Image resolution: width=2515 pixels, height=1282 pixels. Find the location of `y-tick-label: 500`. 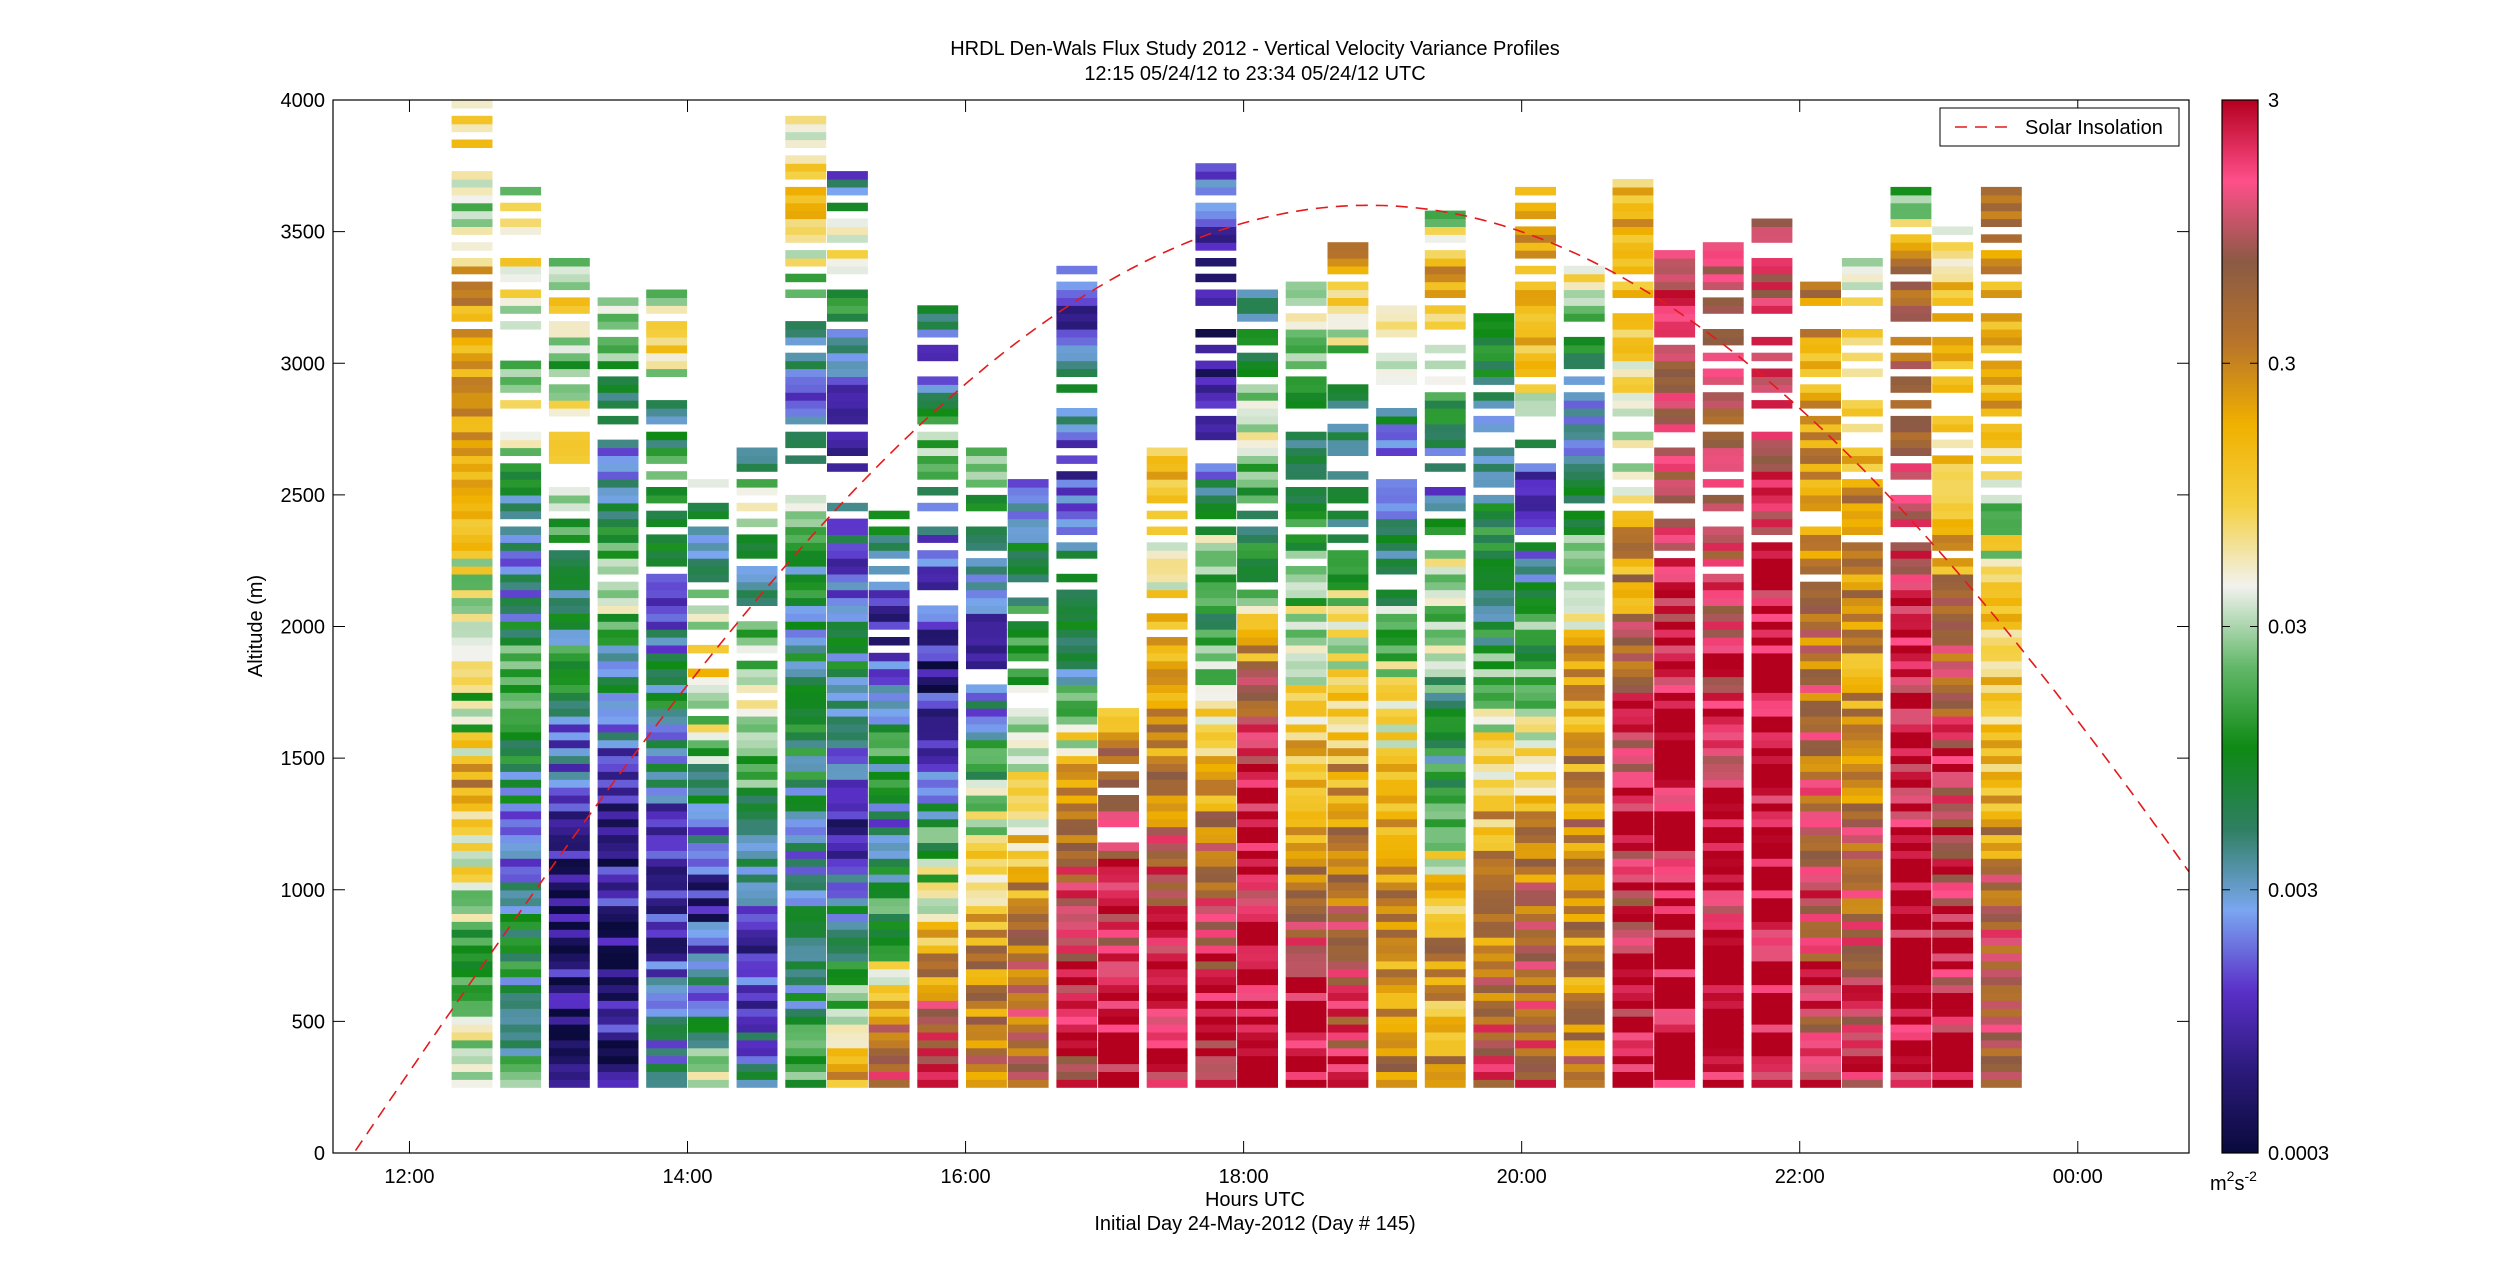

y-tick-label: 500 is located at coordinates (308, 1022).